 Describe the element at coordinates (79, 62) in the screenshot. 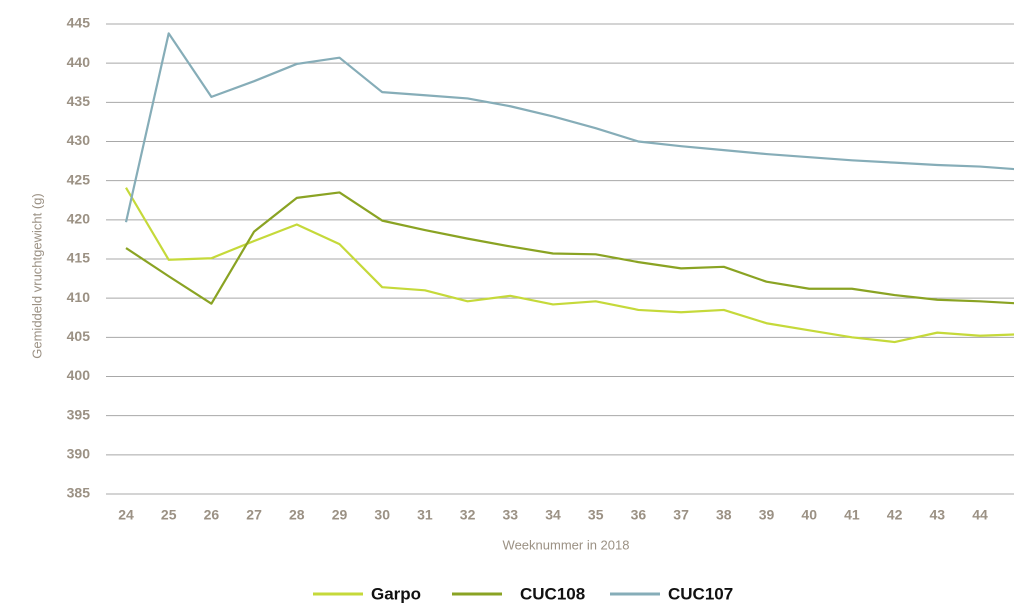

I see `y-tick-label: 440` at that location.